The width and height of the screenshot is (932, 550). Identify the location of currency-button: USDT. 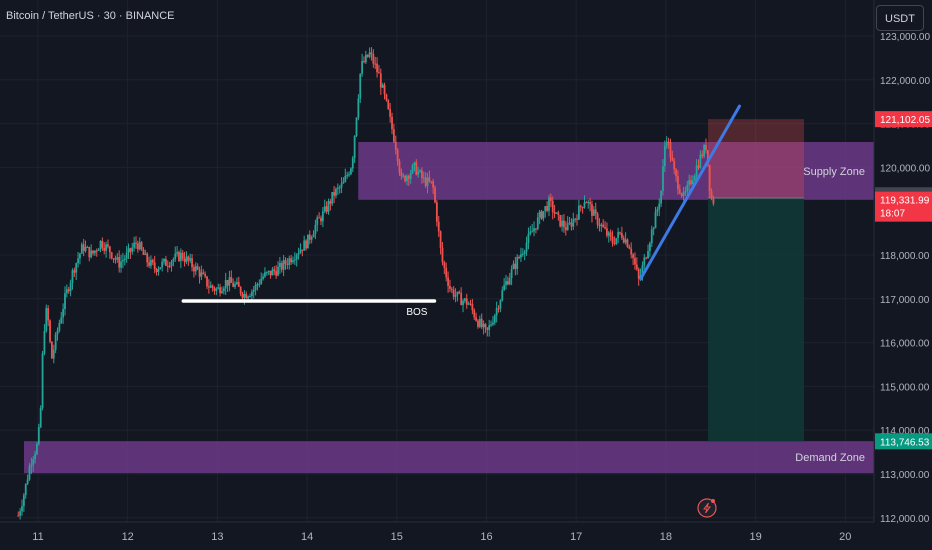
(900, 18).